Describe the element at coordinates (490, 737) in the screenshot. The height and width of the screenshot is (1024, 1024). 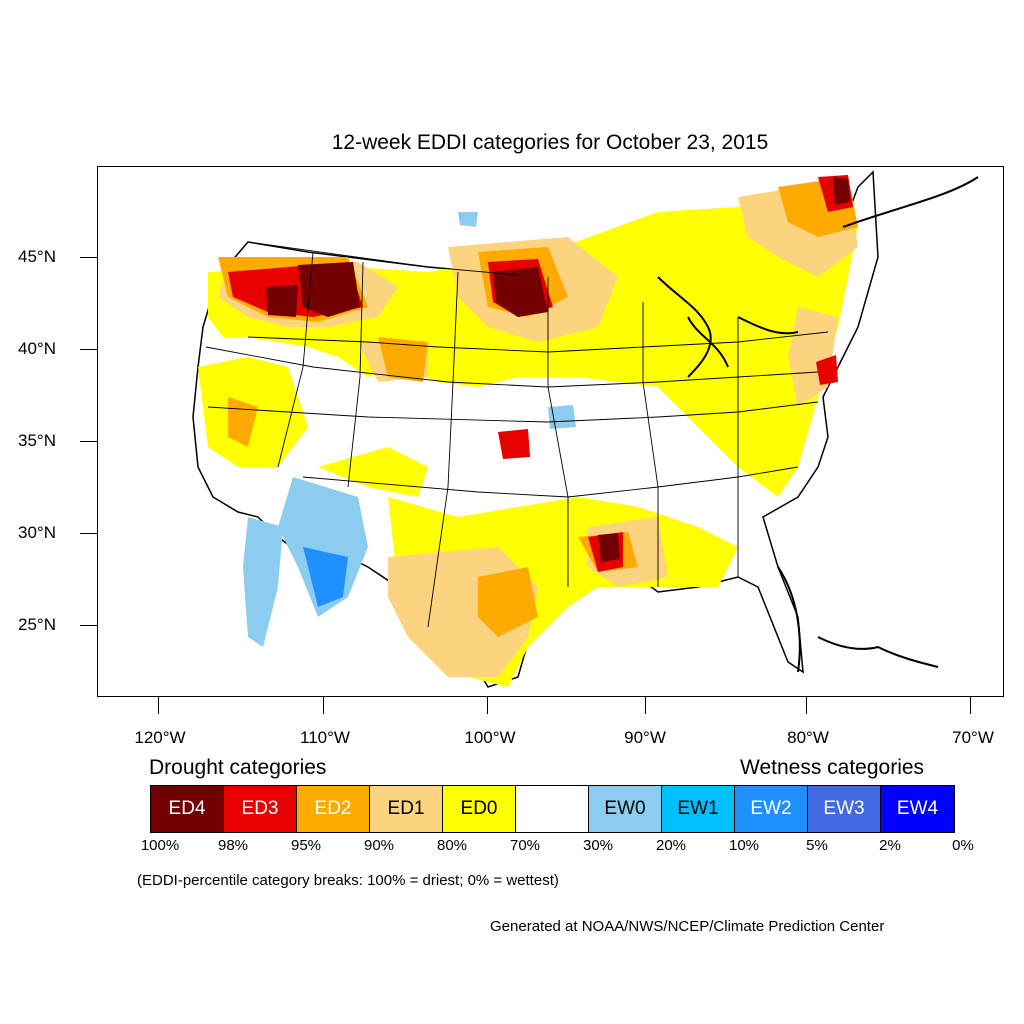
I see `lon-label: 100°W` at that location.